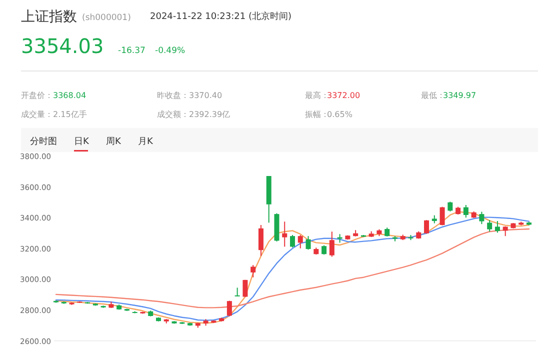  I want to click on text: 2024-11-22 10:23:21 (北京时间), so click(221, 16).